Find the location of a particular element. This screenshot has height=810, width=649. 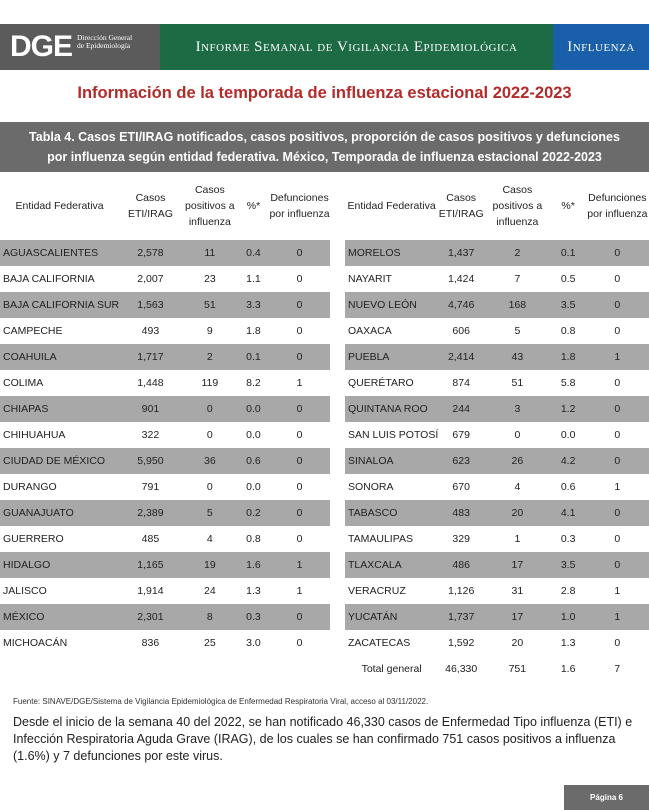

cell-cases: 2,389 is located at coordinates (150, 513).